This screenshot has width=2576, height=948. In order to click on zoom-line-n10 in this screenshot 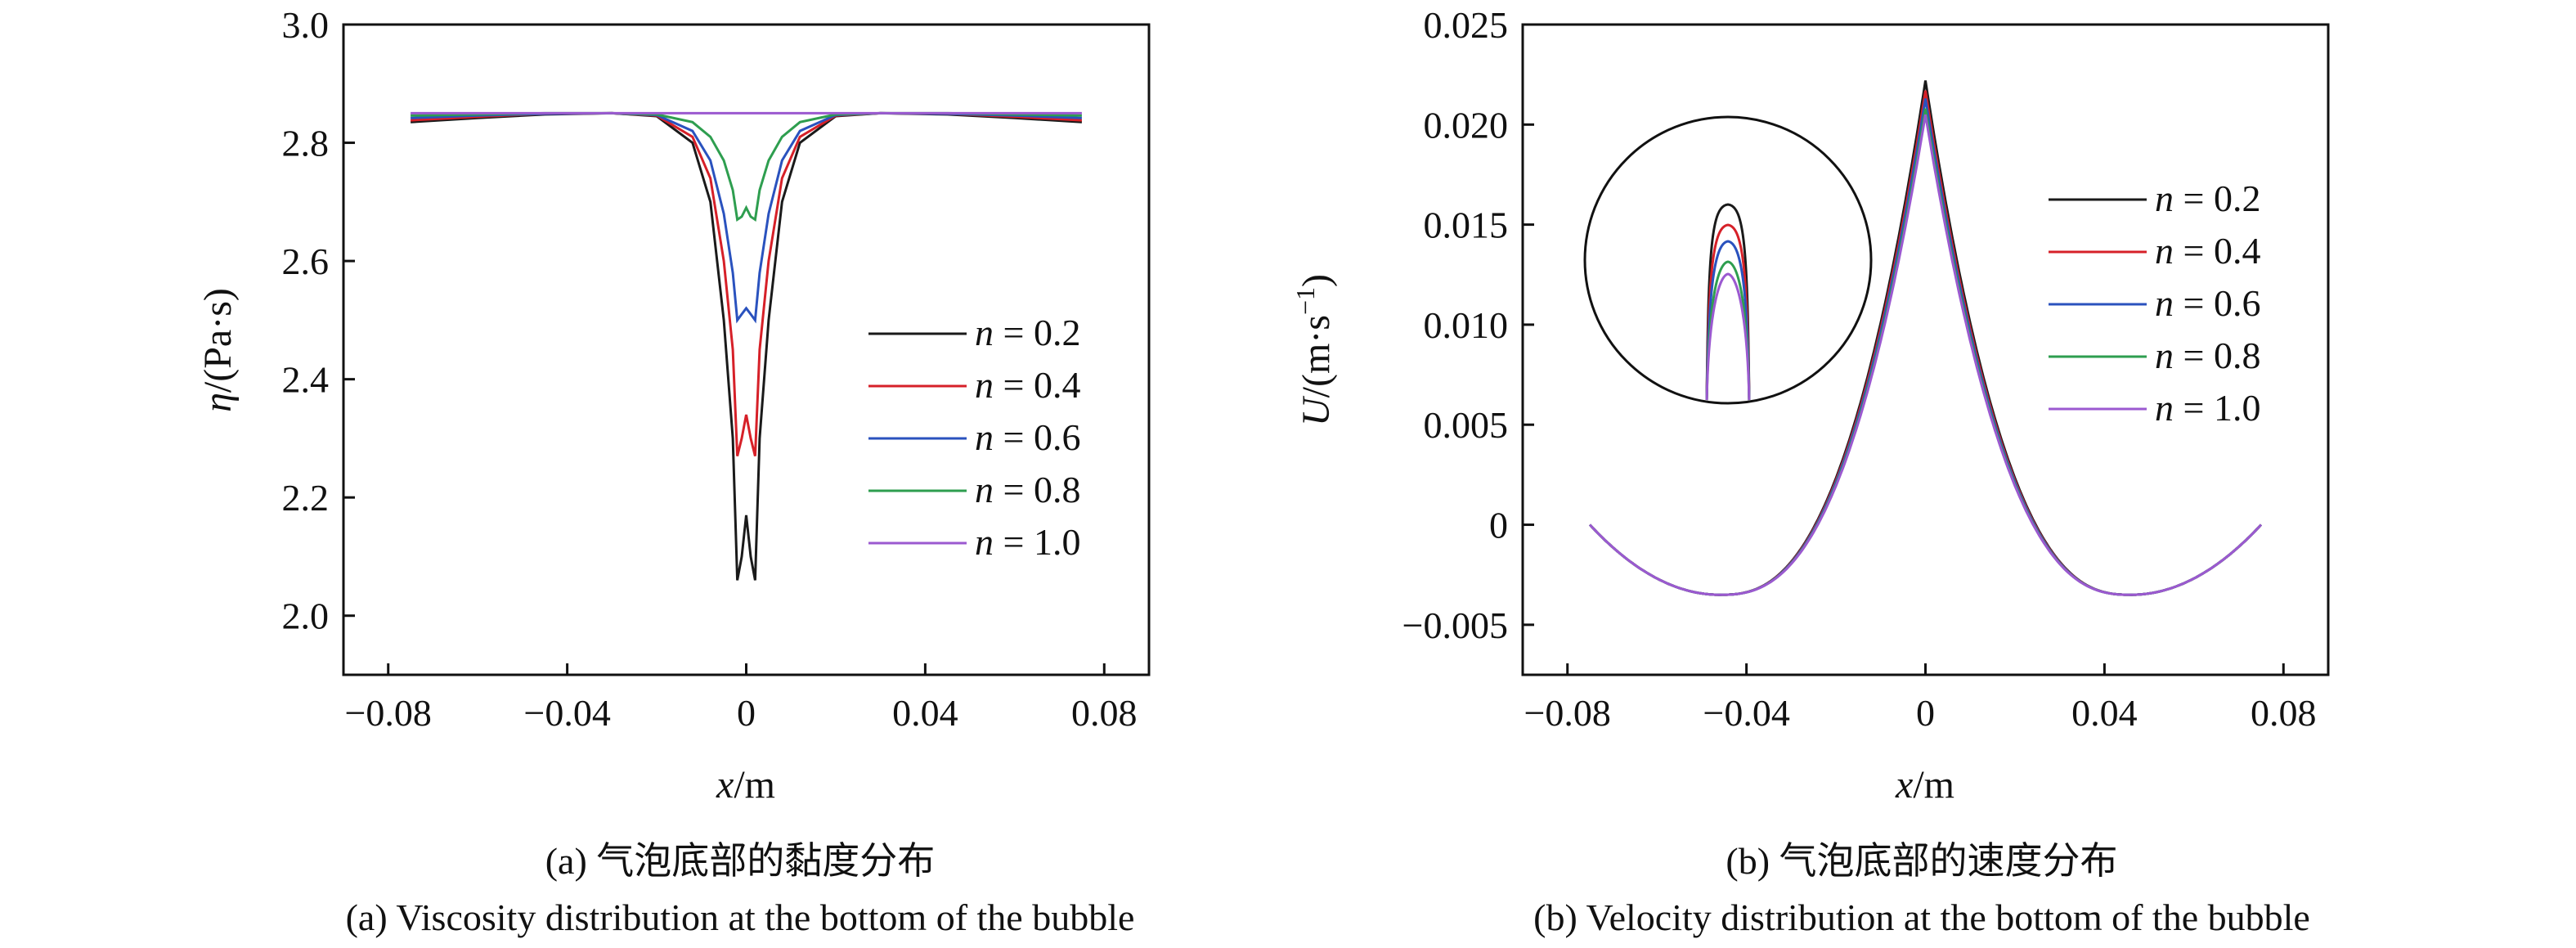, I will do `click(1728, 337)`.